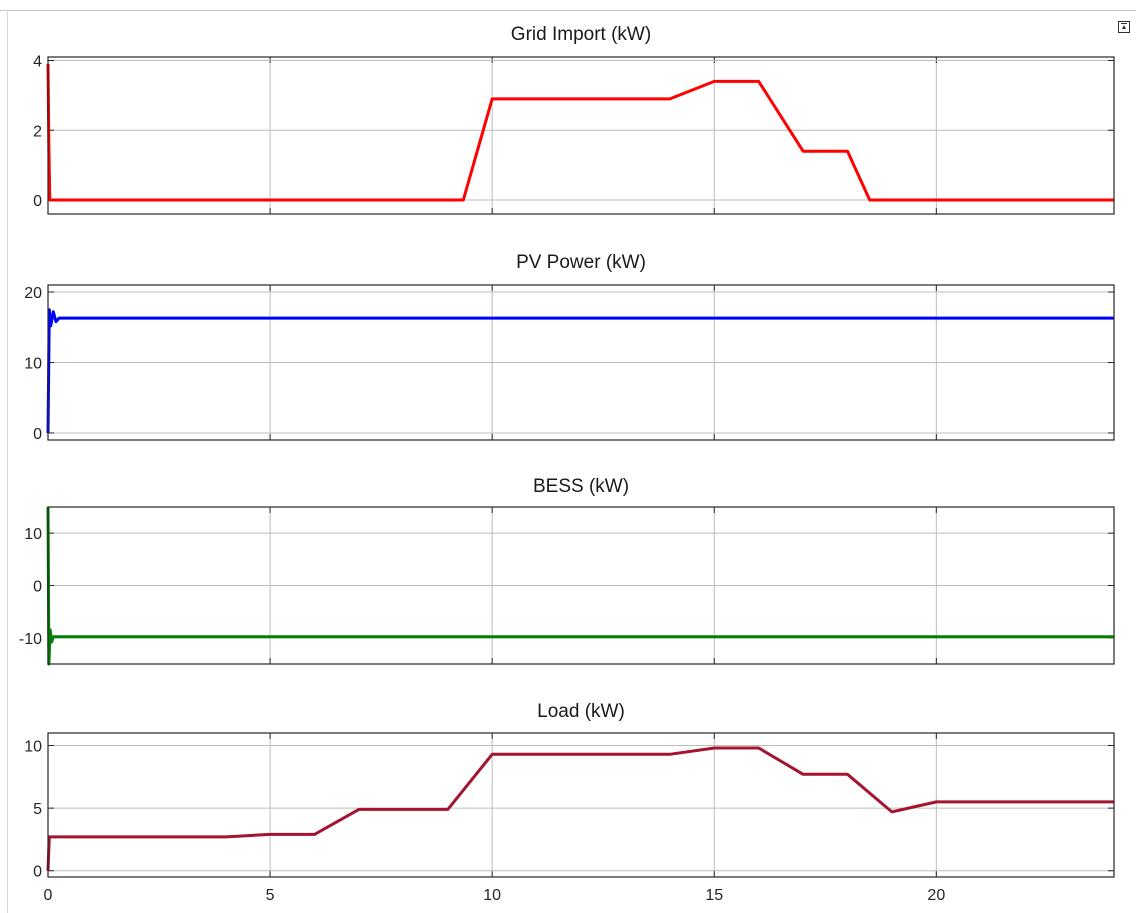  What do you see at coordinates (714, 895) in the screenshot?
I see `x-tick-label: 15` at bounding box center [714, 895].